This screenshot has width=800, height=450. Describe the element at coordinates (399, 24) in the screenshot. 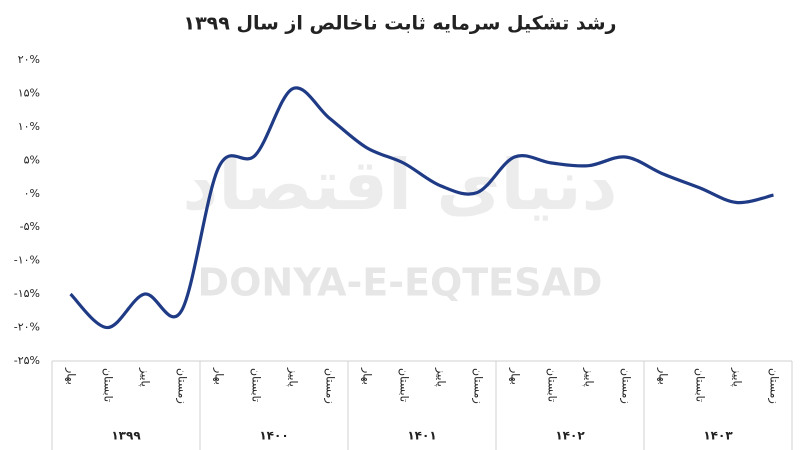

I see `chart-title: رشد تشکیل سرمایه ثابت ناخالص از سال ۱۳۹۹` at that location.